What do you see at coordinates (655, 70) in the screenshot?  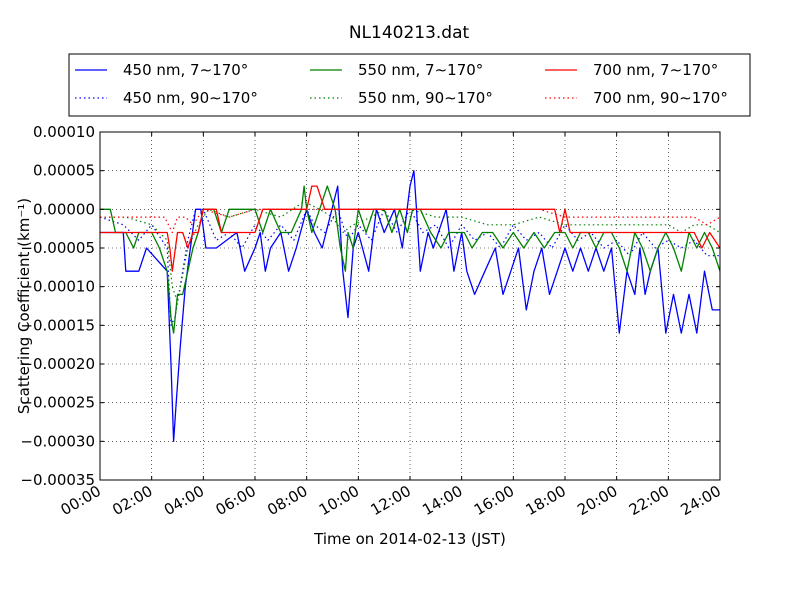 I see `legend-label-5: 700 nm, 7∼170°` at bounding box center [655, 70].